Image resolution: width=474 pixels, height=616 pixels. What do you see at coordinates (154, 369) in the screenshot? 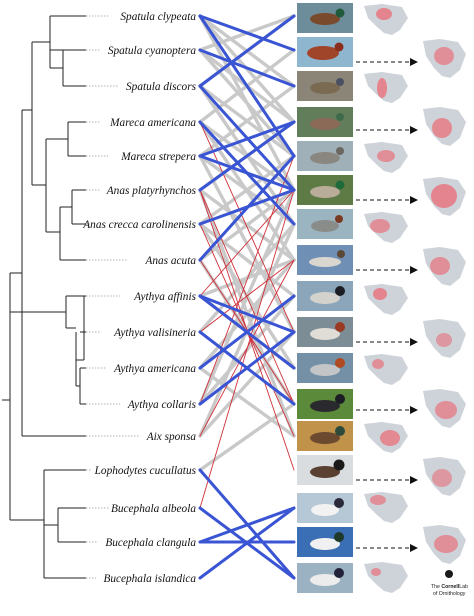
I see `species-label: Aythya americana` at bounding box center [154, 369].